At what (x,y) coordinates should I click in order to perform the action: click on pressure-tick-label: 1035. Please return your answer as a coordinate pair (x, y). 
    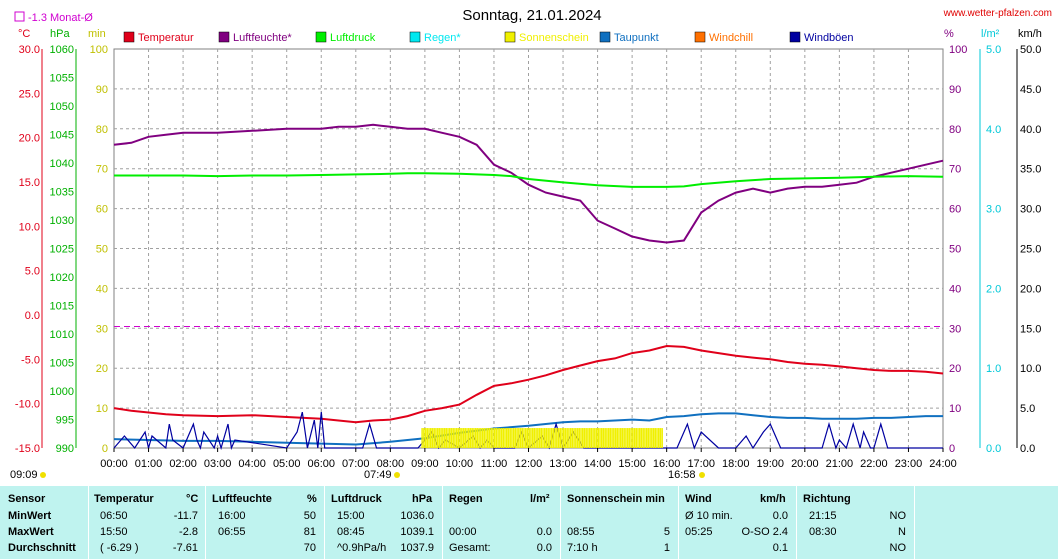
    Looking at the image, I should click on (62, 193).